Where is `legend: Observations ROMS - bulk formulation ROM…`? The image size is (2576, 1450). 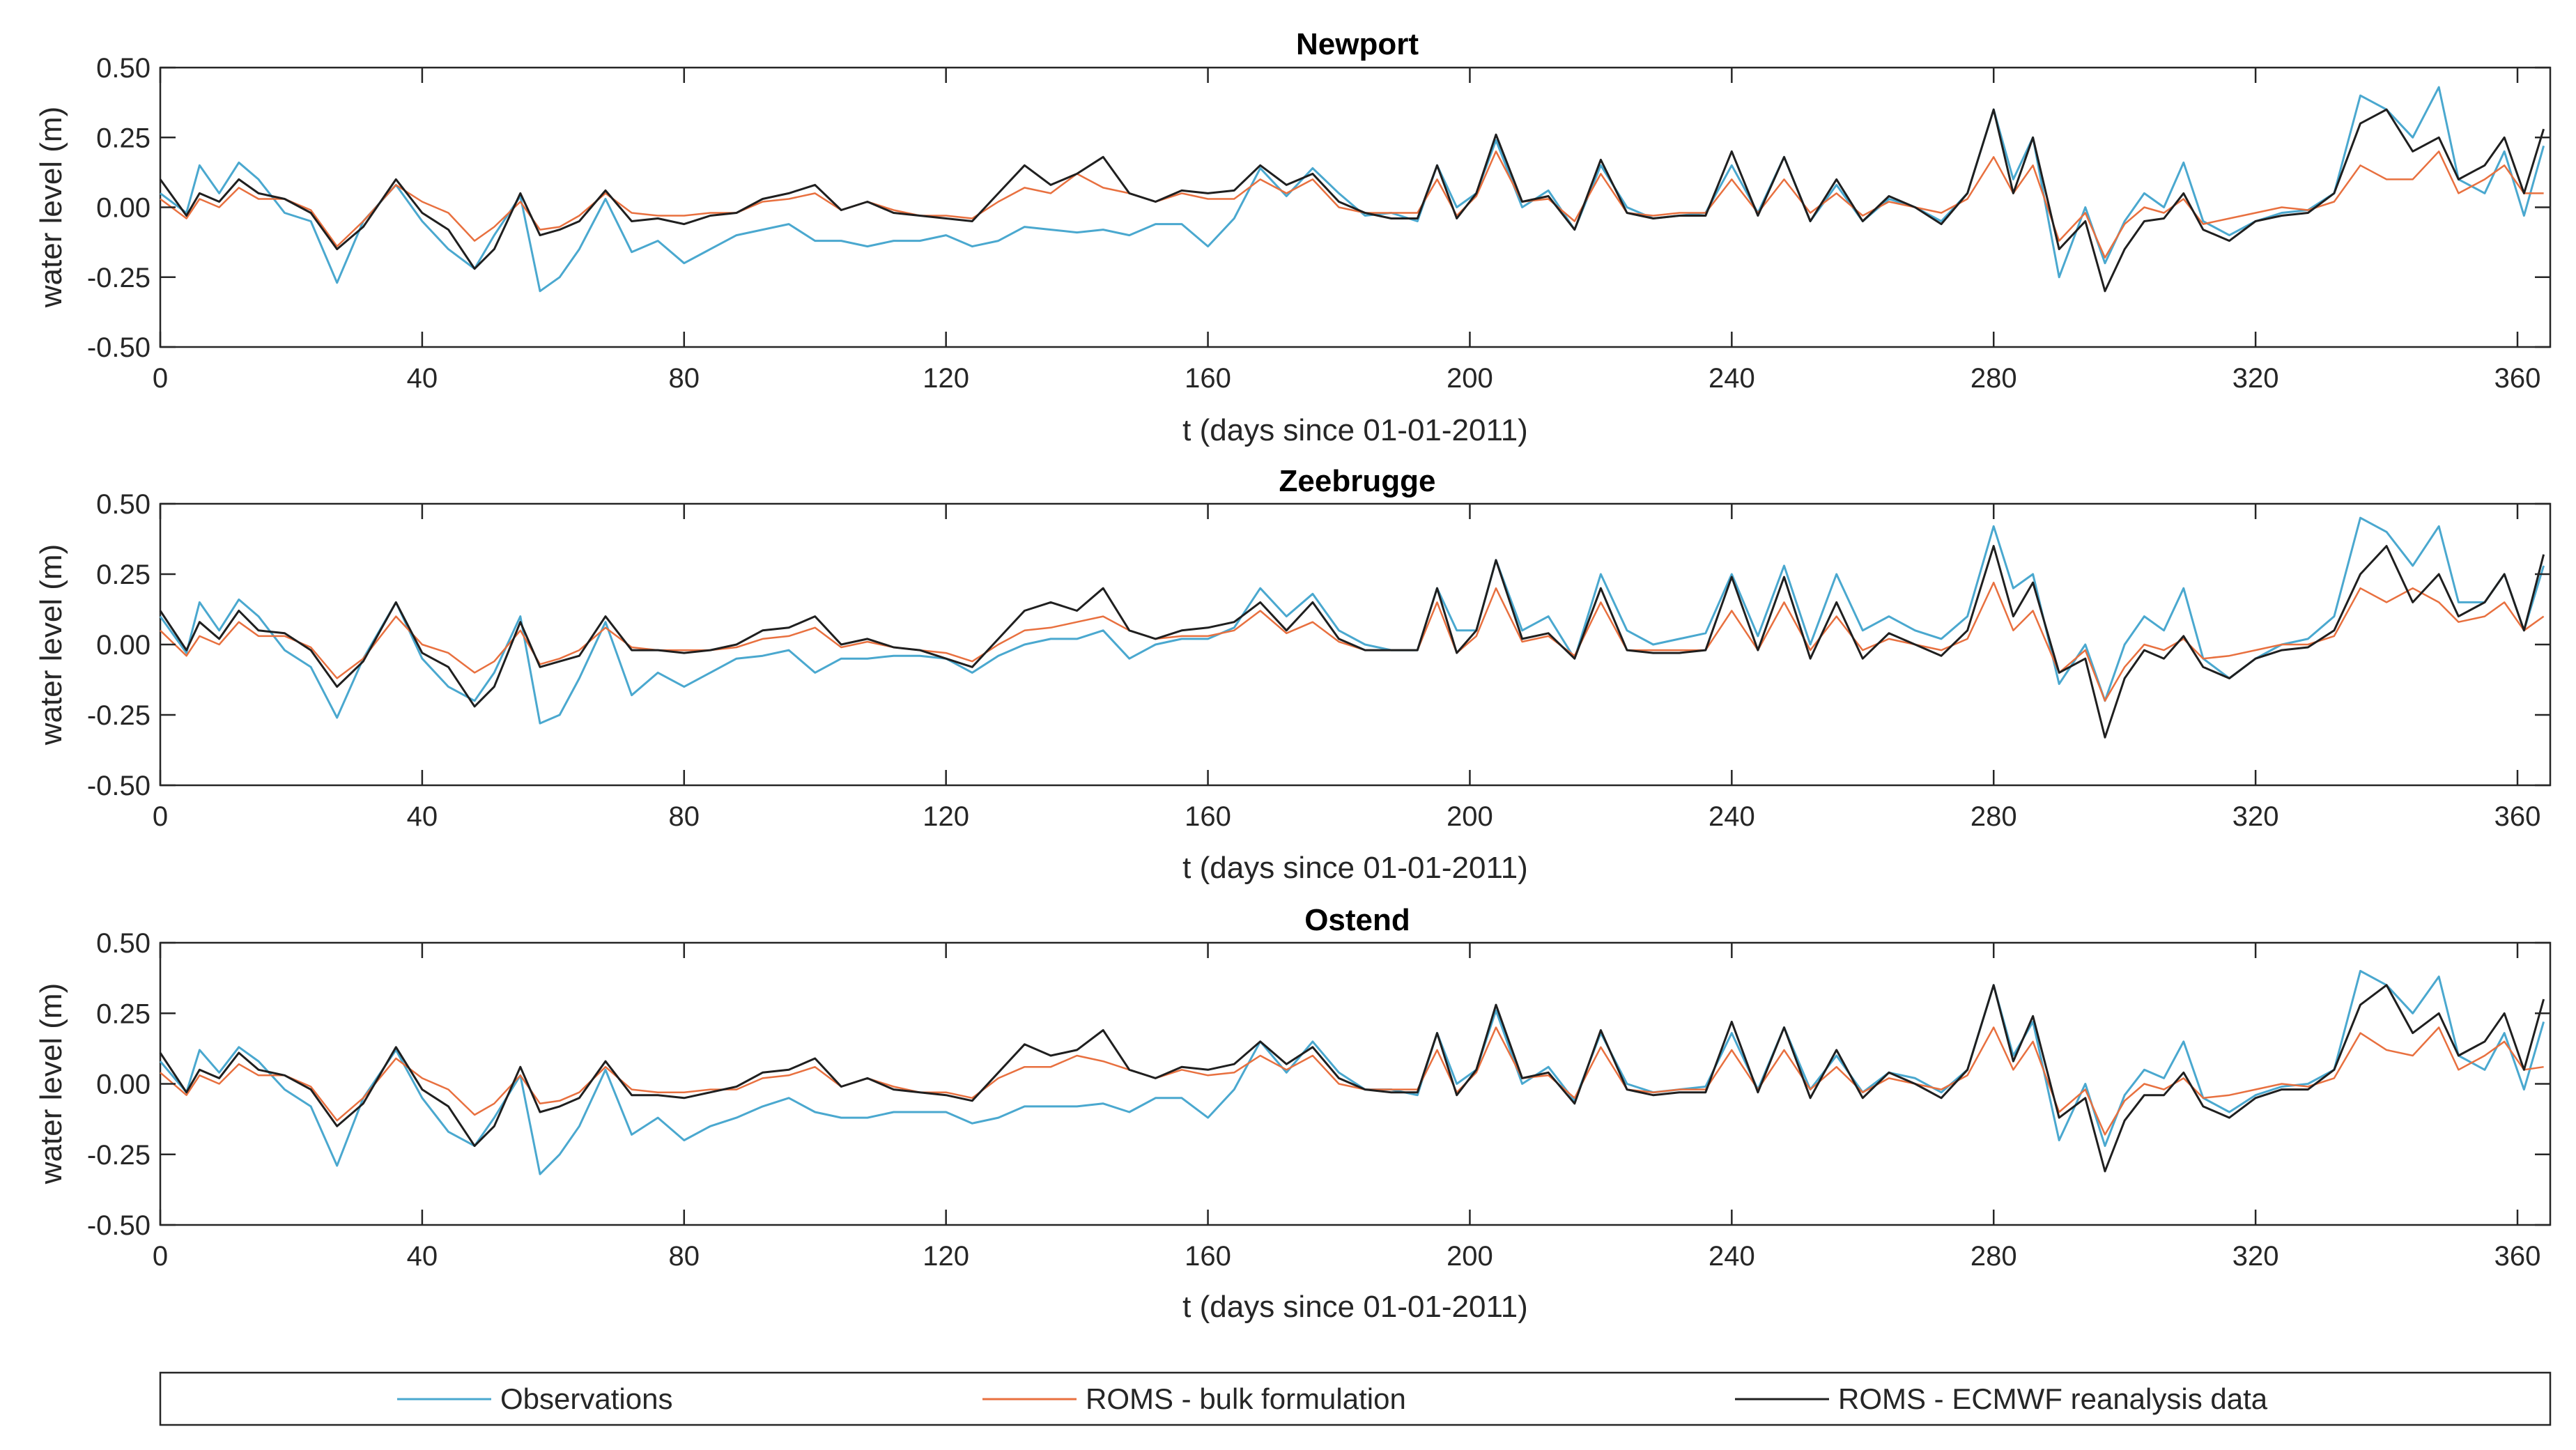
legend: Observations ROMS - bulk formulation ROM… is located at coordinates (1355, 1398).